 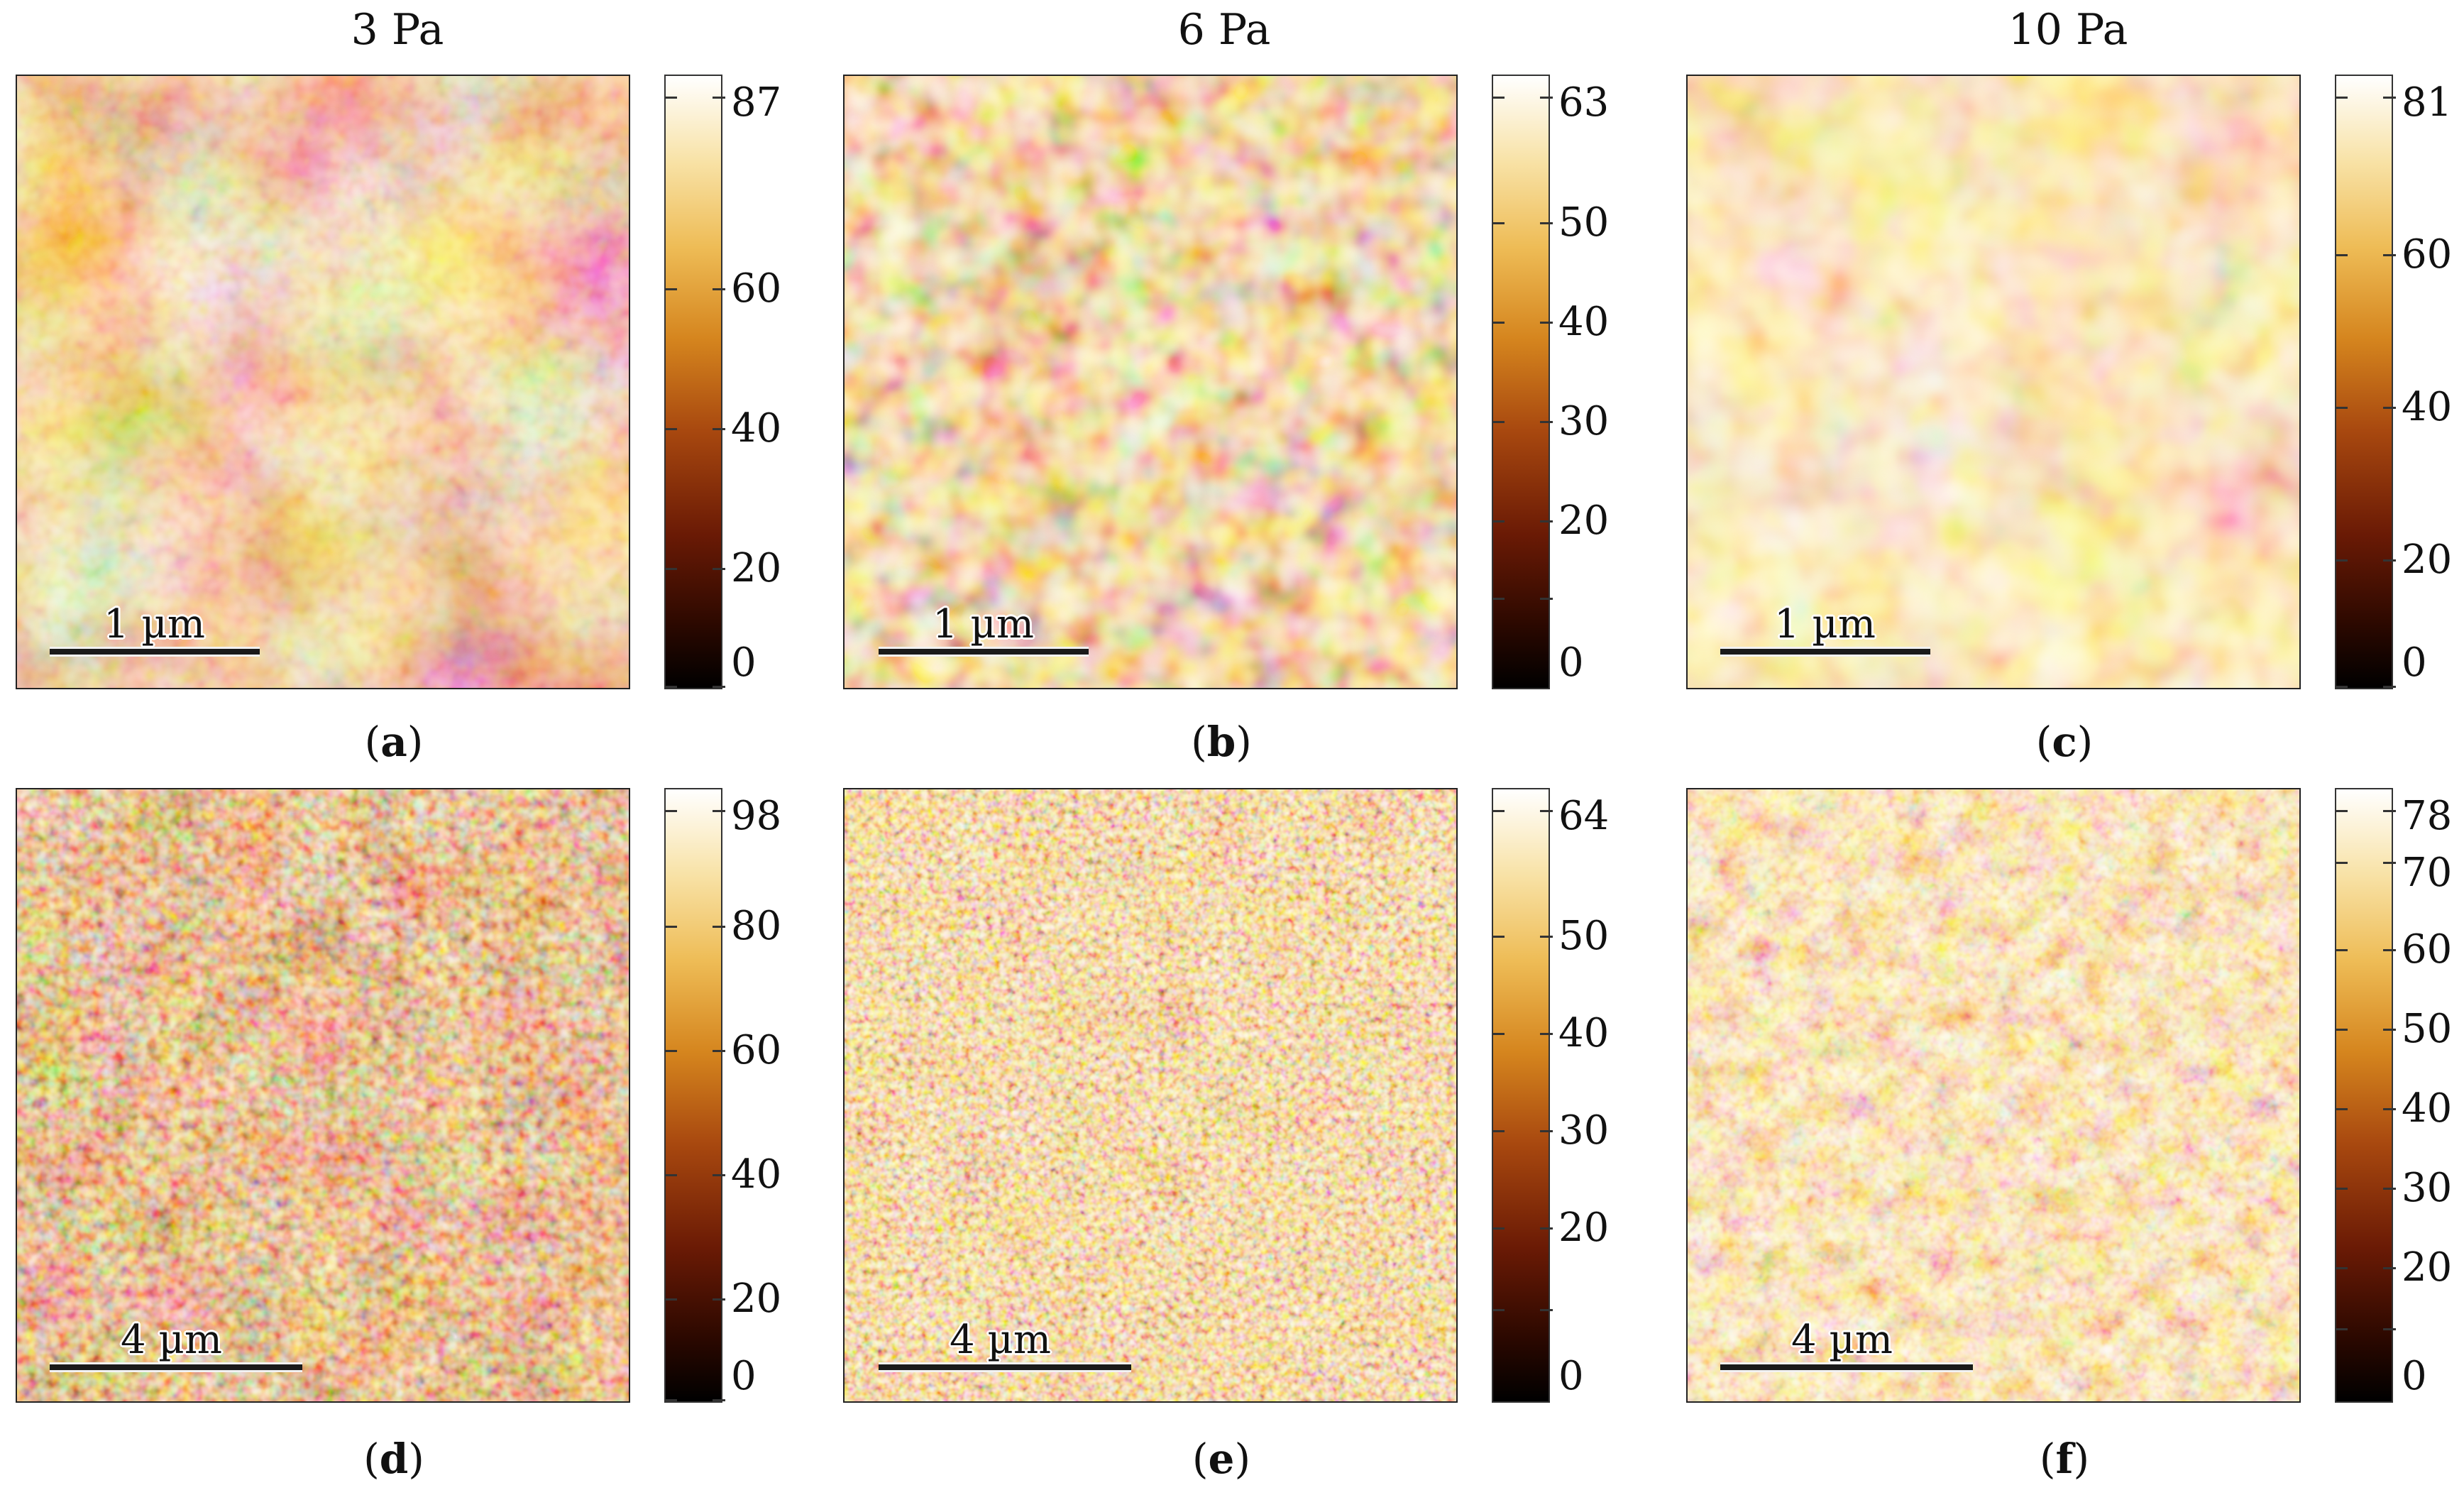 I want to click on scale-bar-b, so click(x=984, y=652).